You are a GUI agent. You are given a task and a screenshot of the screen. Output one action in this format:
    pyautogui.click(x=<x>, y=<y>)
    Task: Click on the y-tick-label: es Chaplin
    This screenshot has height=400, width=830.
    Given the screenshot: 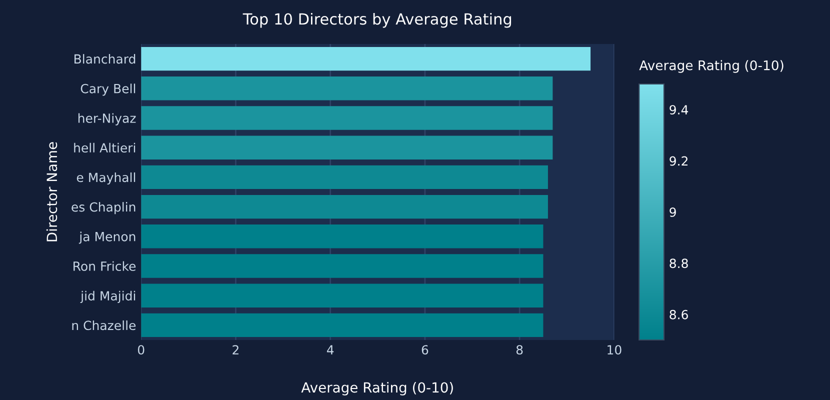 What is the action you would take?
    pyautogui.click(x=104, y=208)
    